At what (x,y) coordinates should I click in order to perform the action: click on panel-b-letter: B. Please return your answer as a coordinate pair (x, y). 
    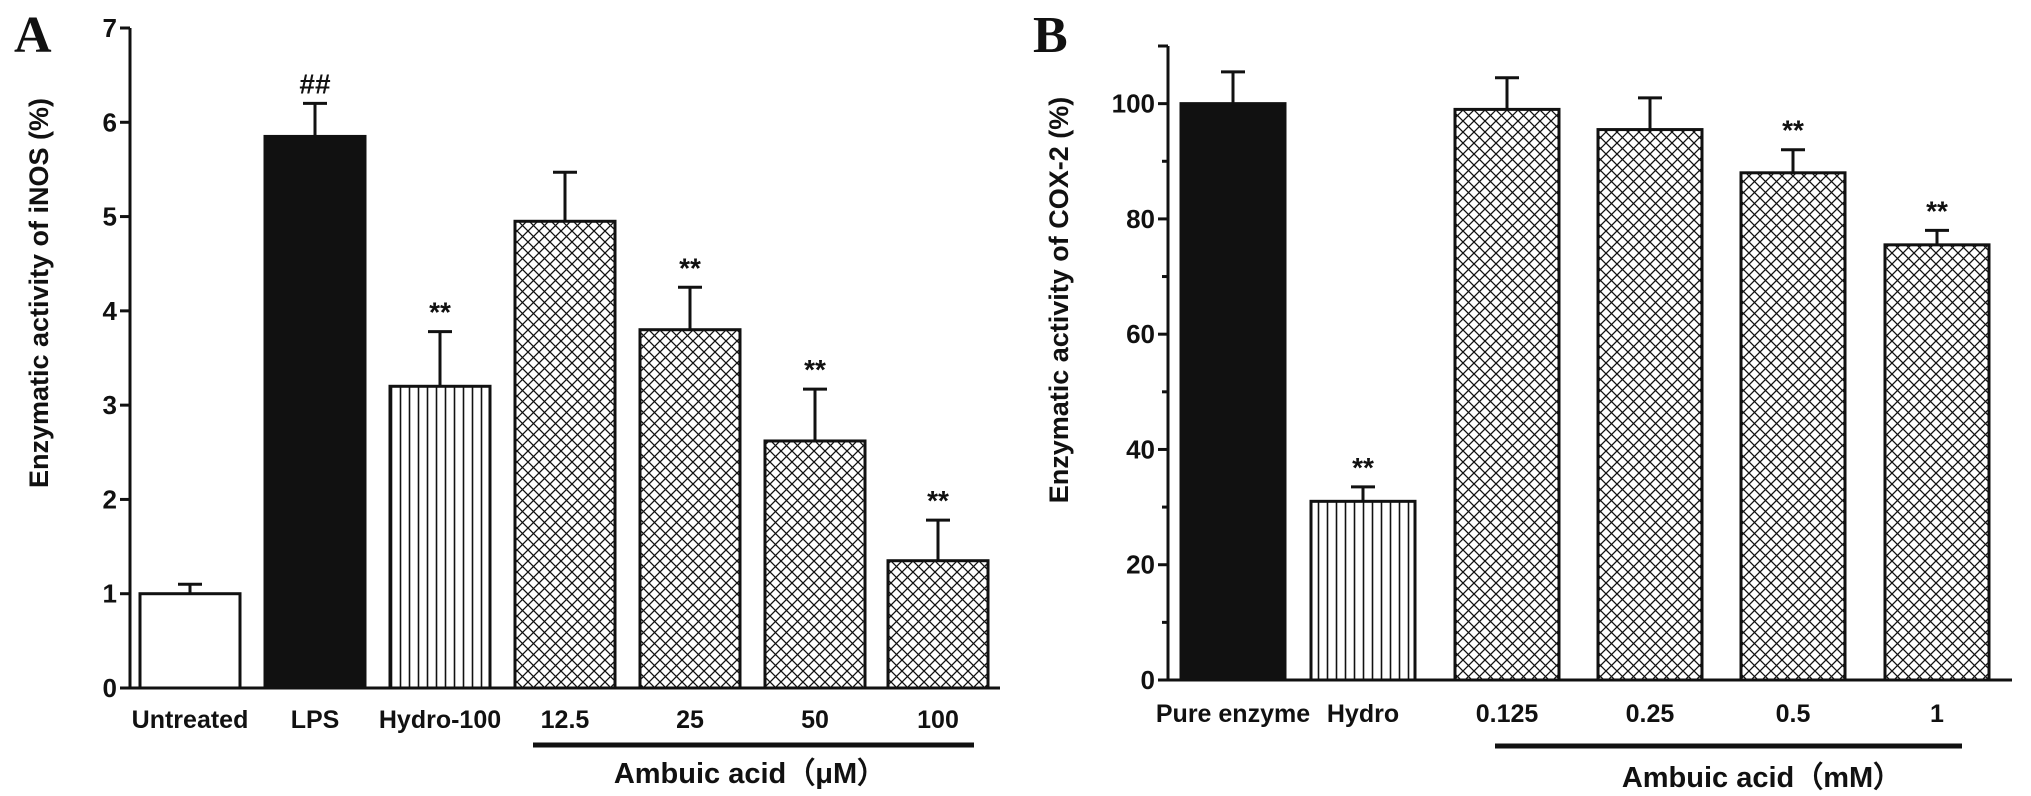
    Looking at the image, I should click on (1050, 35).